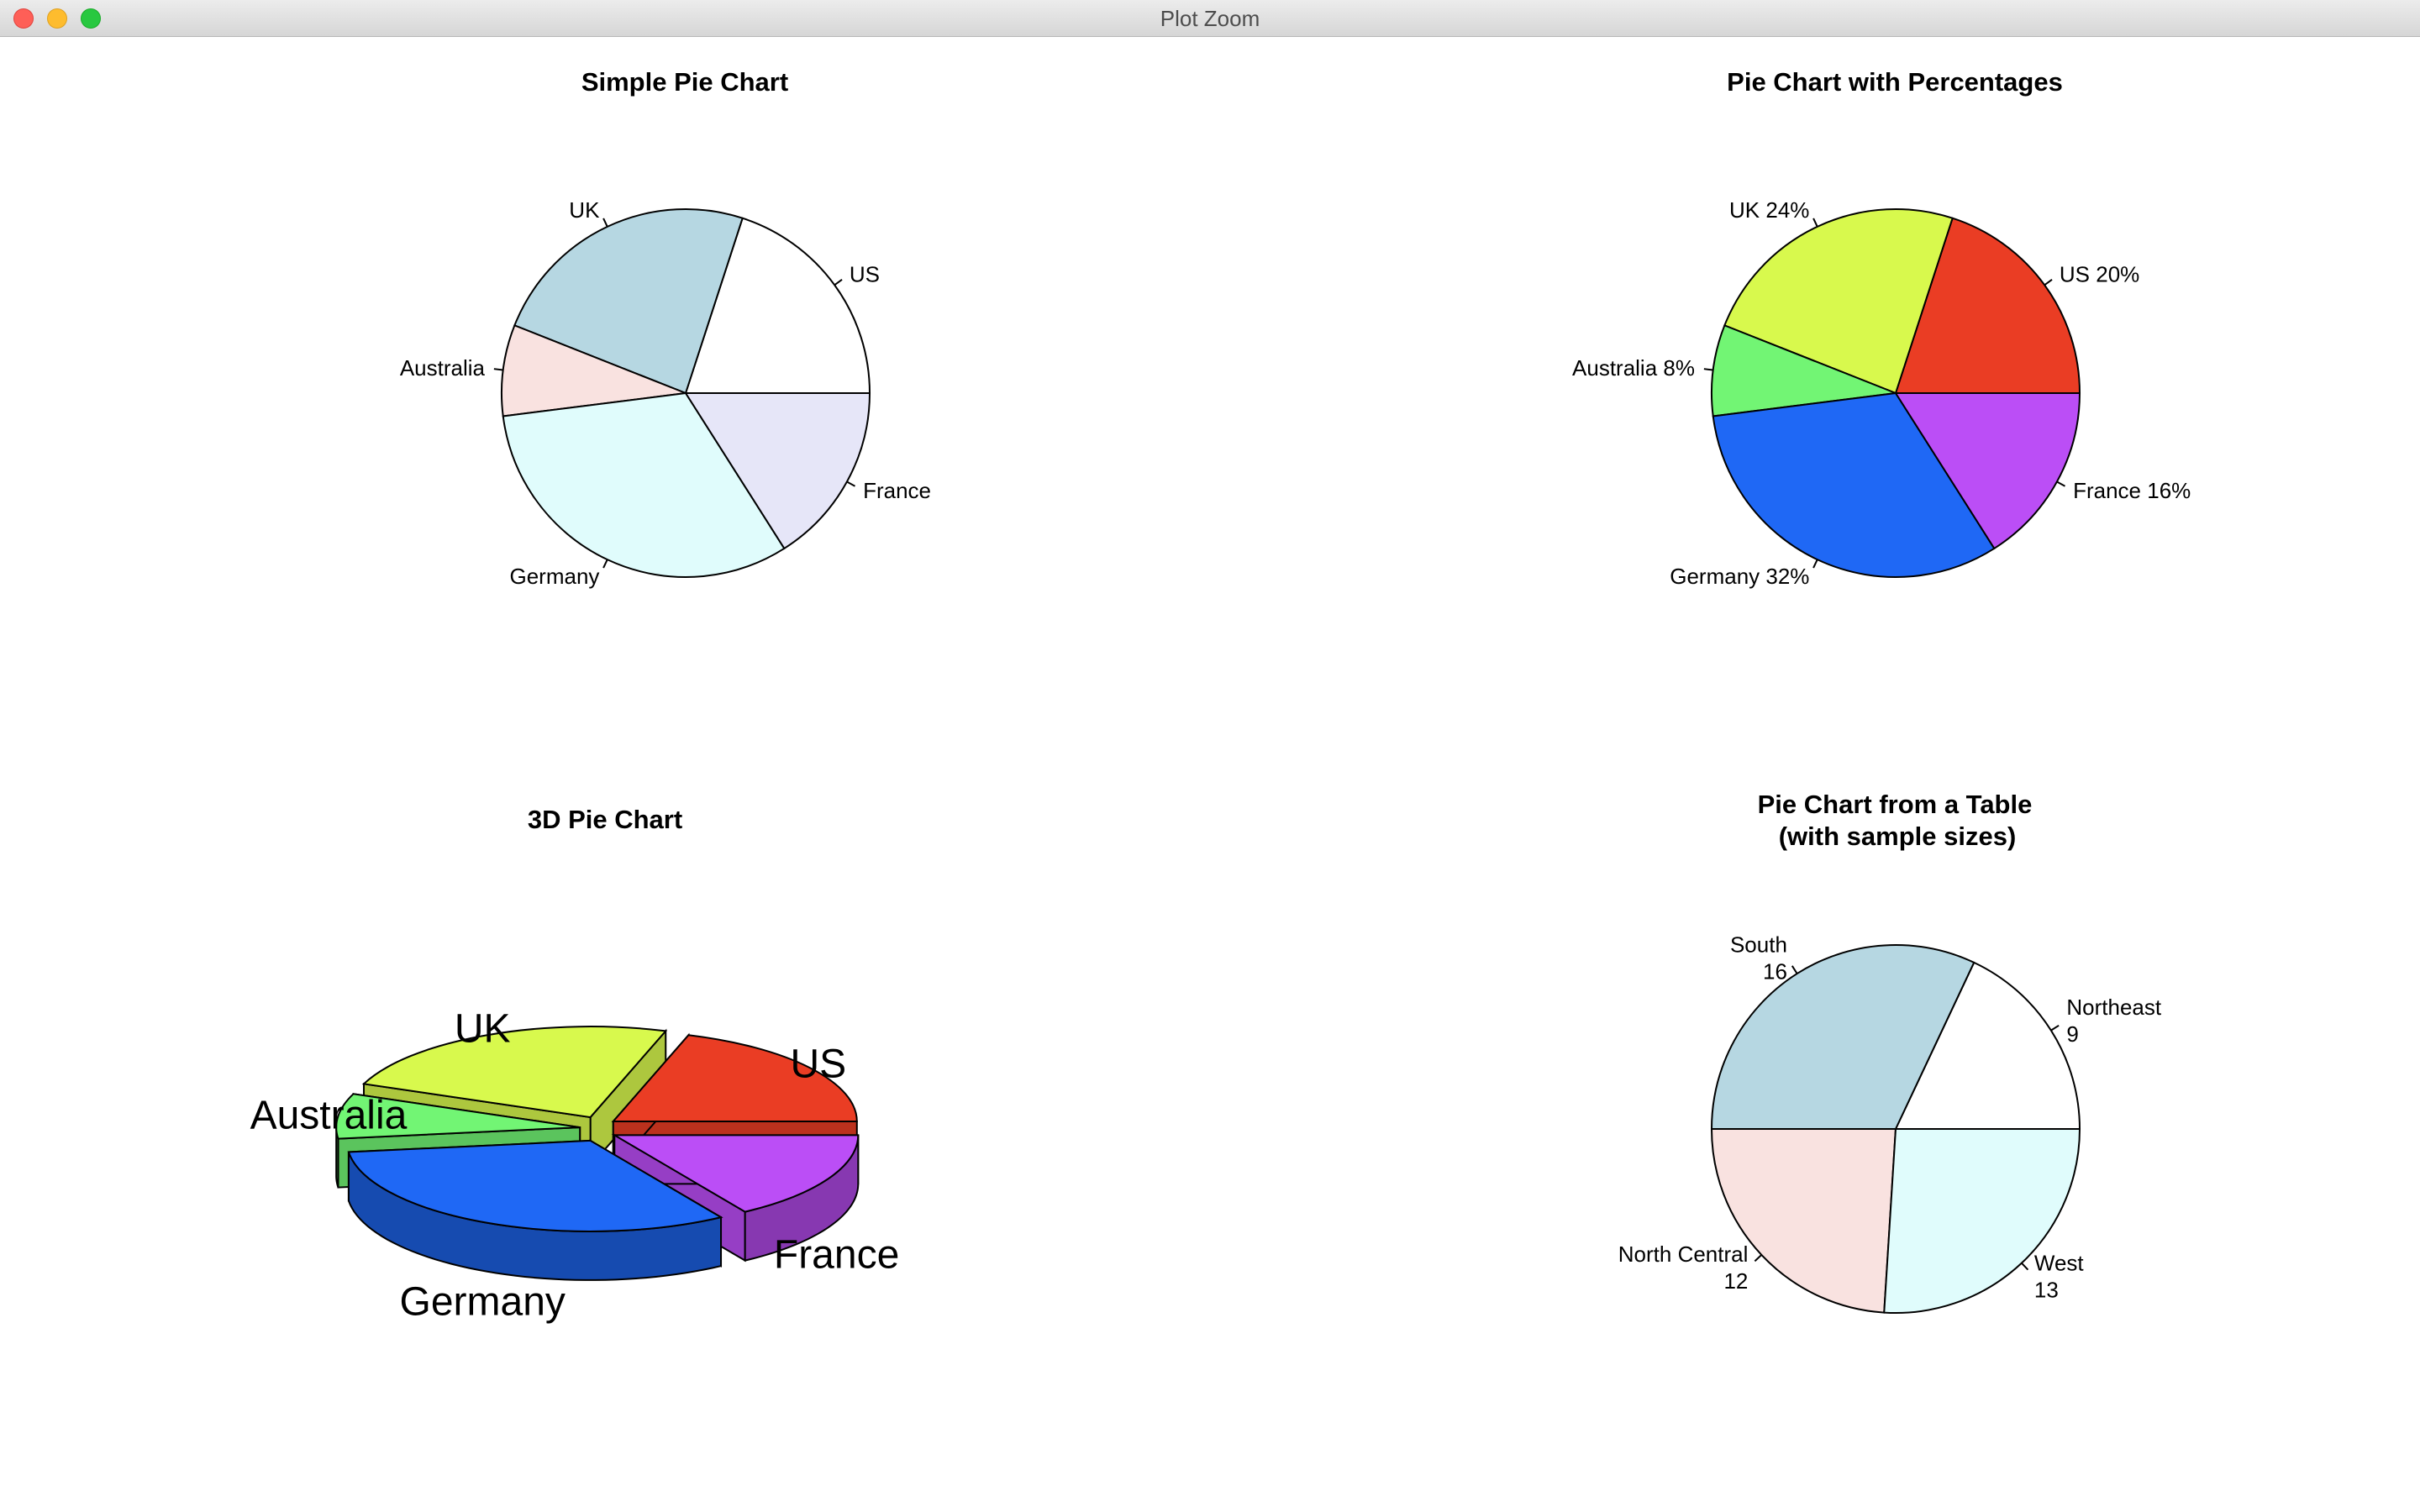  What do you see at coordinates (734, 1078) in the screenshot?
I see `pie3d-top-us` at bounding box center [734, 1078].